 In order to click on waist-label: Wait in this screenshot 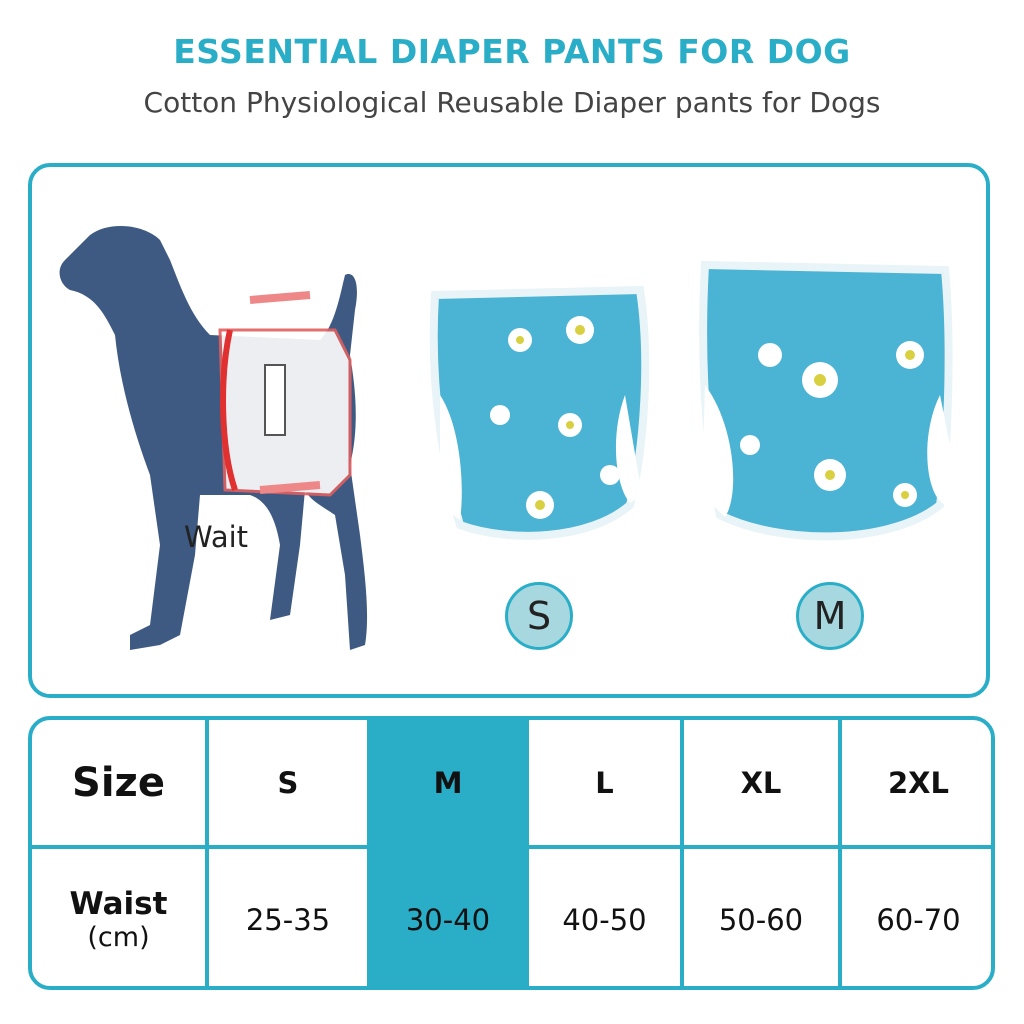, I will do `click(216, 537)`.